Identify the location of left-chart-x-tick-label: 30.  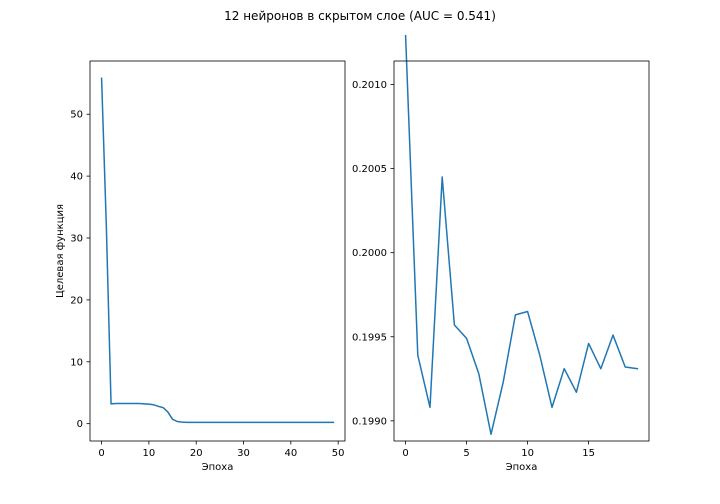
(243, 453).